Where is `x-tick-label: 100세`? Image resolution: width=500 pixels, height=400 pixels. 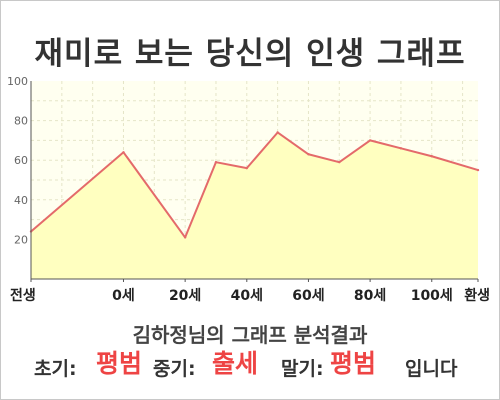
x-tick-label: 100세 is located at coordinates (432, 296).